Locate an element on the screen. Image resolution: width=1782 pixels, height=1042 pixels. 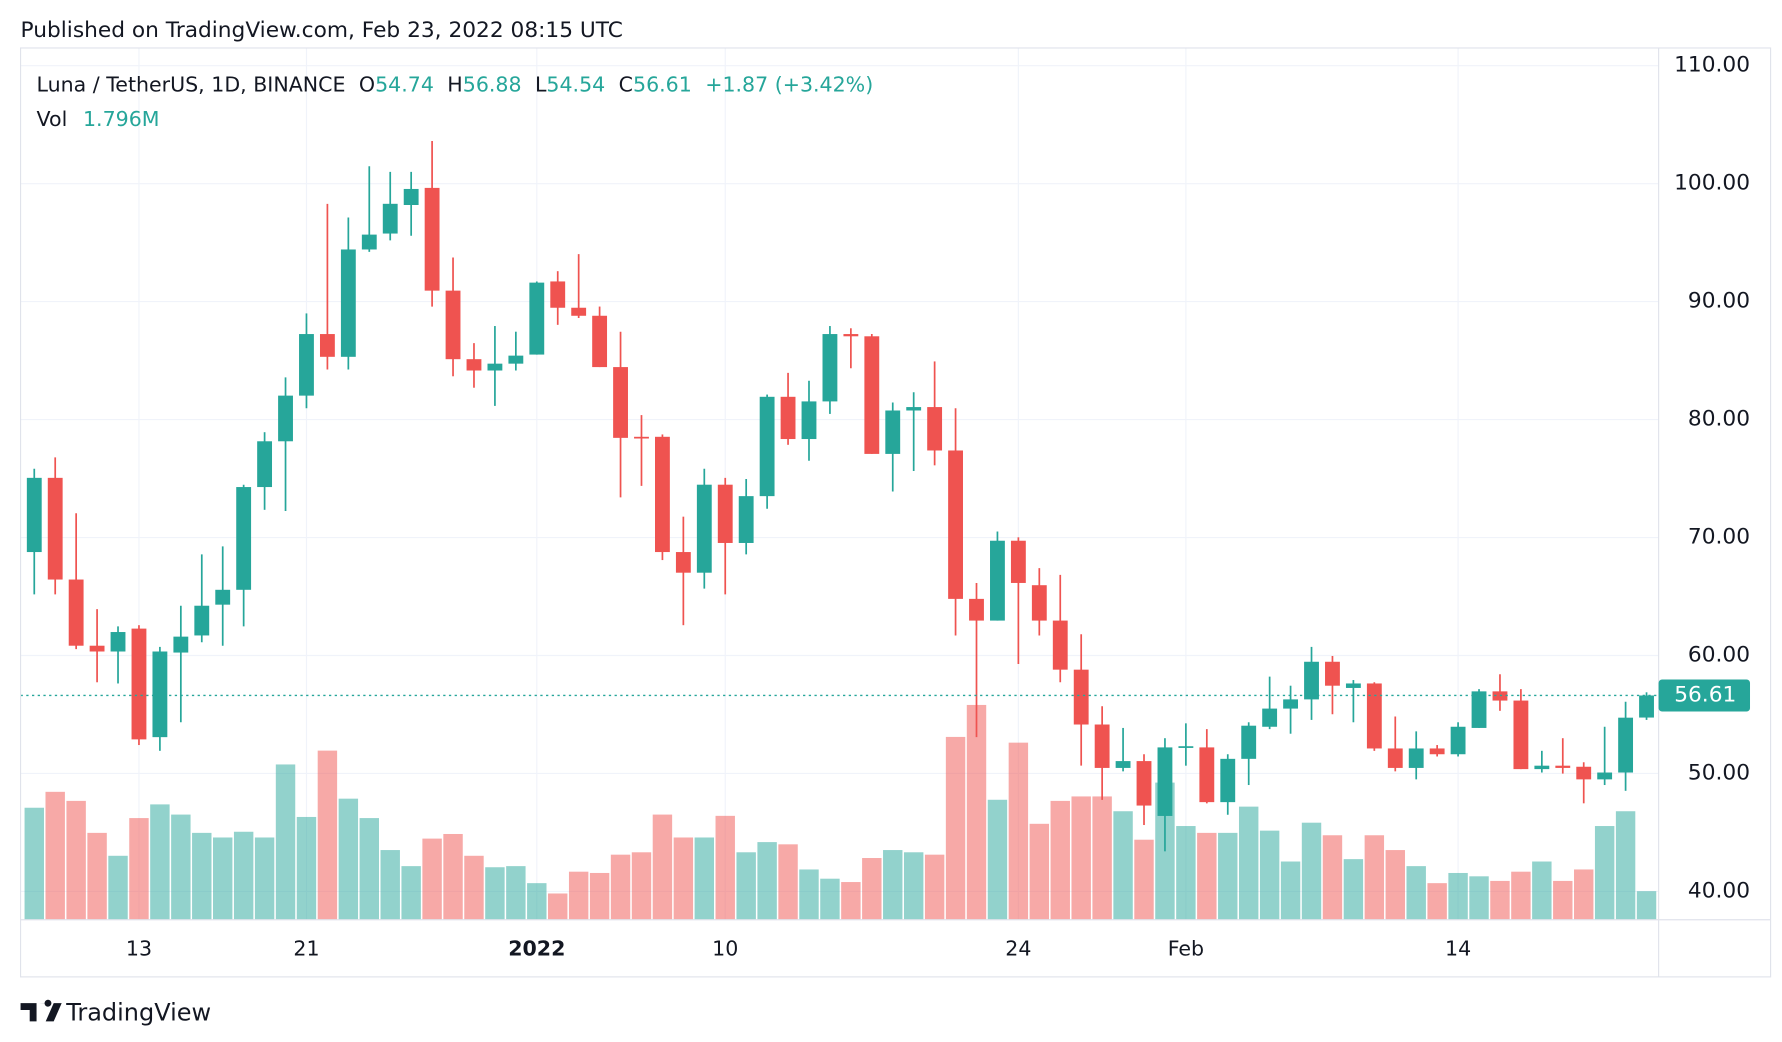
y-tick-label: 50.00 is located at coordinates (1719, 772).